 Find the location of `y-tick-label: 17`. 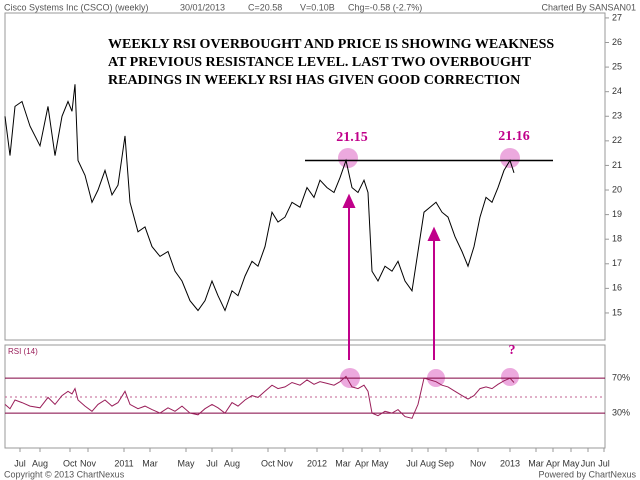

y-tick-label: 17 is located at coordinates (617, 263).